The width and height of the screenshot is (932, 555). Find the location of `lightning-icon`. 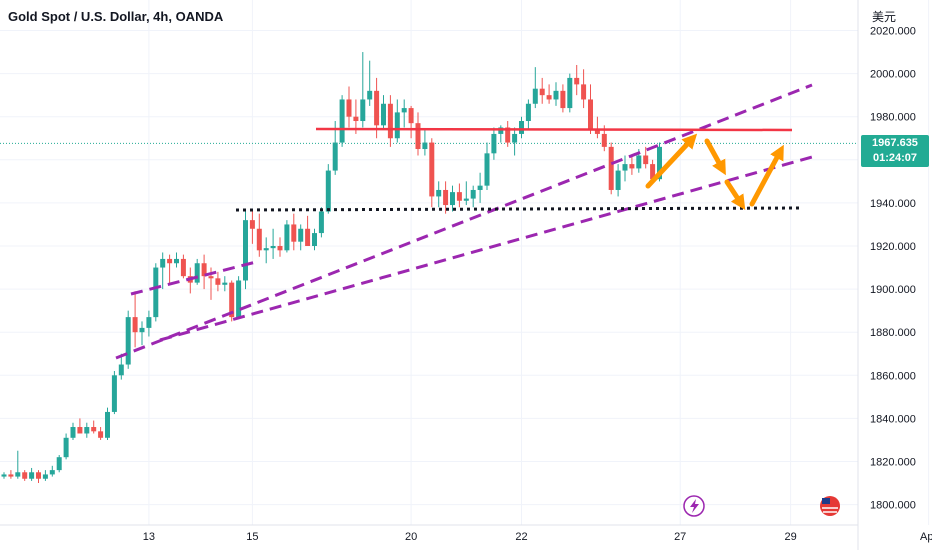

lightning-icon is located at coordinates (694, 506).